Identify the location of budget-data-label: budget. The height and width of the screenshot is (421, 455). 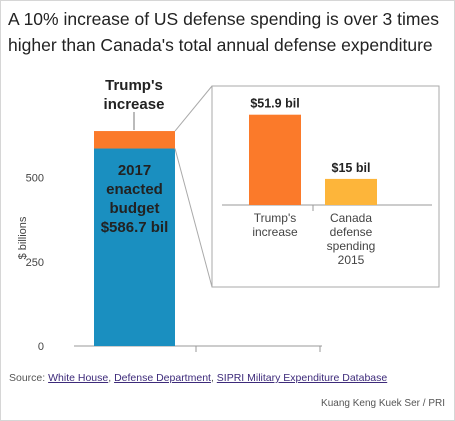
(135, 208).